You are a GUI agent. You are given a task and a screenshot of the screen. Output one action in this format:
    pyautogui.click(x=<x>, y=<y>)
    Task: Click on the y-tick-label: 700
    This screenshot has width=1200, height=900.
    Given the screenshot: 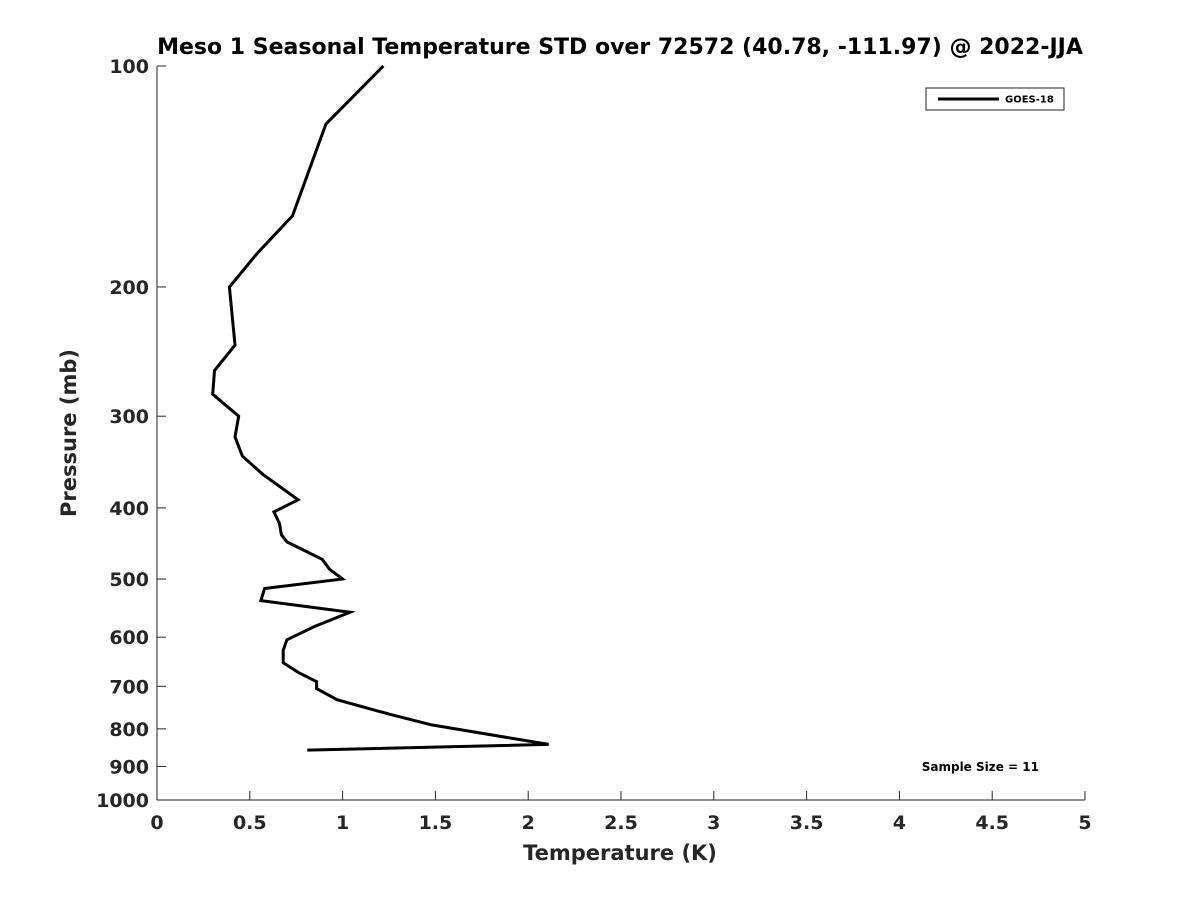 What is the action you would take?
    pyautogui.click(x=129, y=687)
    